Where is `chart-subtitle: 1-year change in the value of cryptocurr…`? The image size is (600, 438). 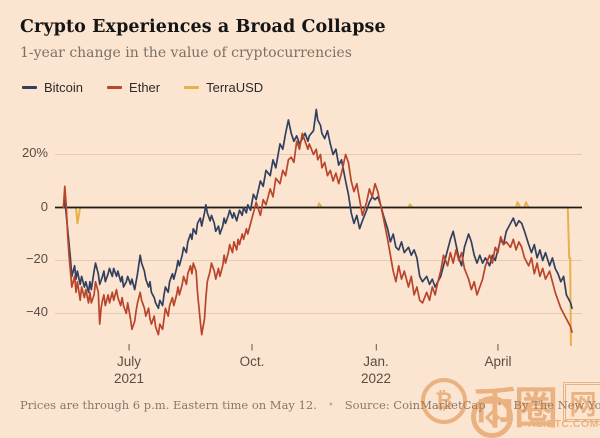
chart-subtitle: 1-year change in the value of cryptocurr… is located at coordinates (186, 53).